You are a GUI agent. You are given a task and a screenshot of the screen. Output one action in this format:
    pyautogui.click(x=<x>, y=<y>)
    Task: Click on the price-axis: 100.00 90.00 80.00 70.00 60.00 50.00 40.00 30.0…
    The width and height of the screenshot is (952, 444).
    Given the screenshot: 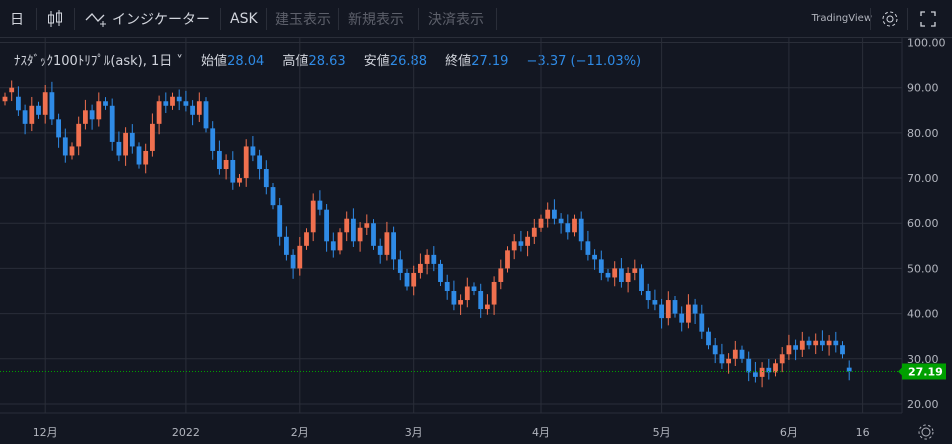 What is the action you would take?
    pyautogui.click(x=926, y=241)
    